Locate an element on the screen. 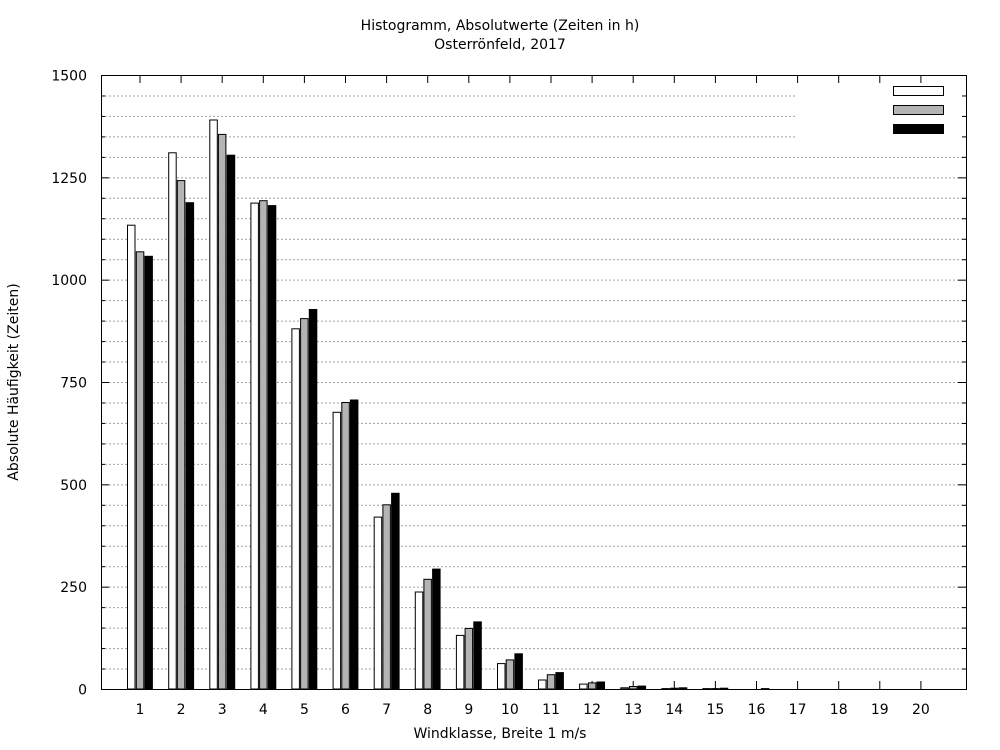 The width and height of the screenshot is (1000, 750). x-tick-label: 20 is located at coordinates (921, 710).